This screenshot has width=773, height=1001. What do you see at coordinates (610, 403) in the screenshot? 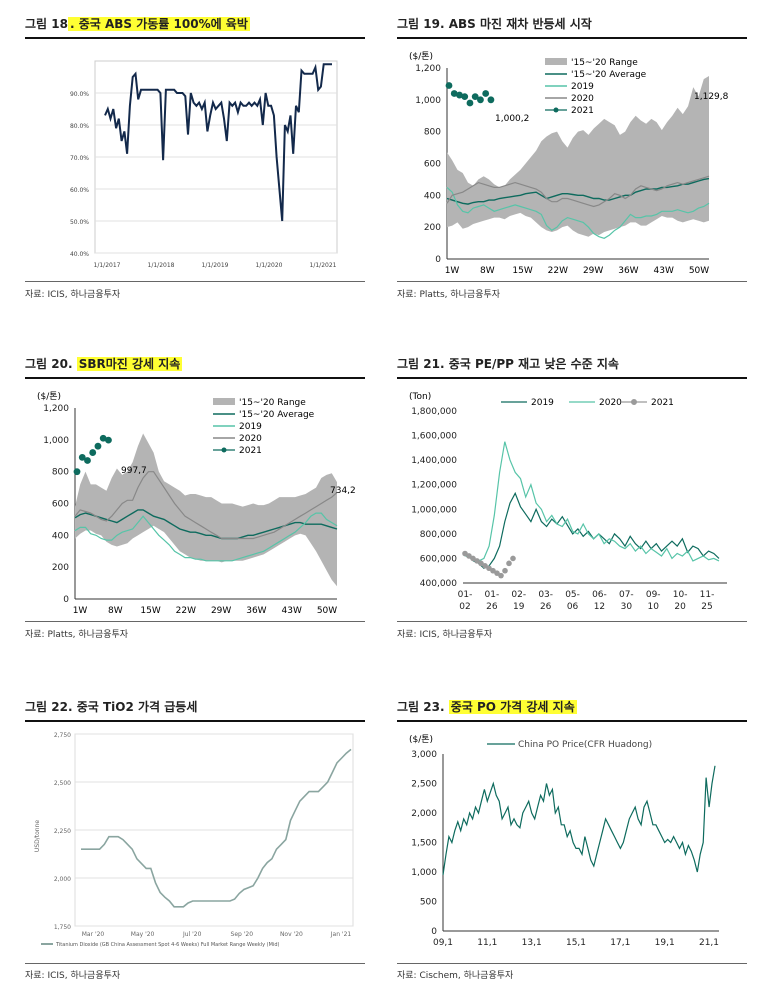
I see `legend-label: 2020` at bounding box center [610, 403].